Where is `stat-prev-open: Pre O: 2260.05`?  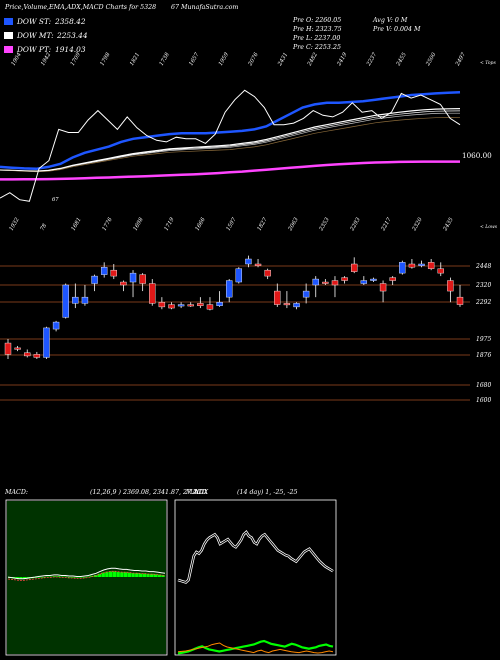
stat-prev-open: Pre O: 2260.05 is located at coordinates (317, 20).